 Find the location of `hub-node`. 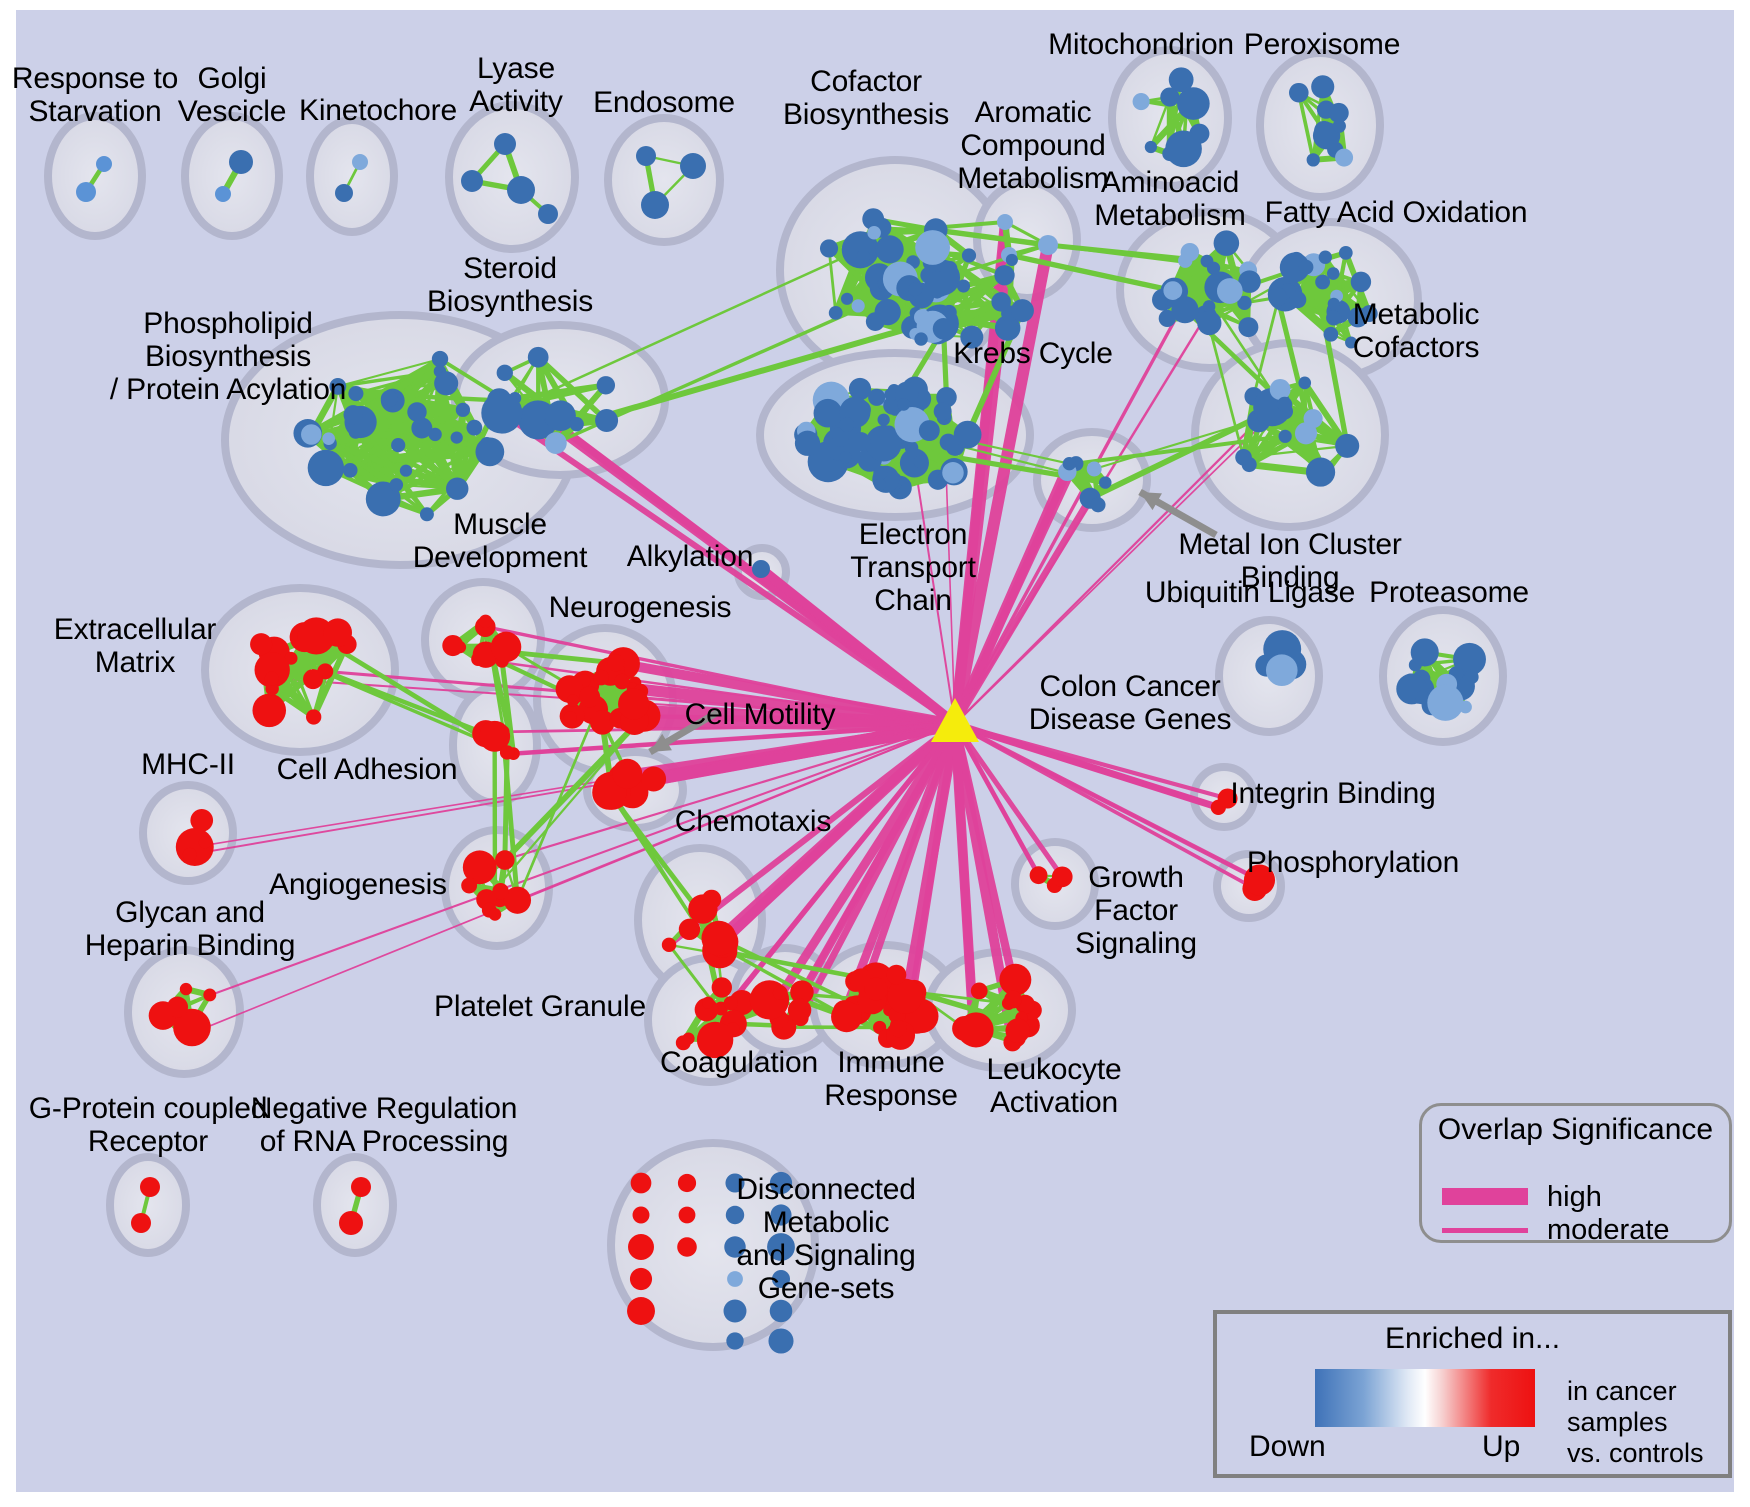

hub-node is located at coordinates (955, 720).